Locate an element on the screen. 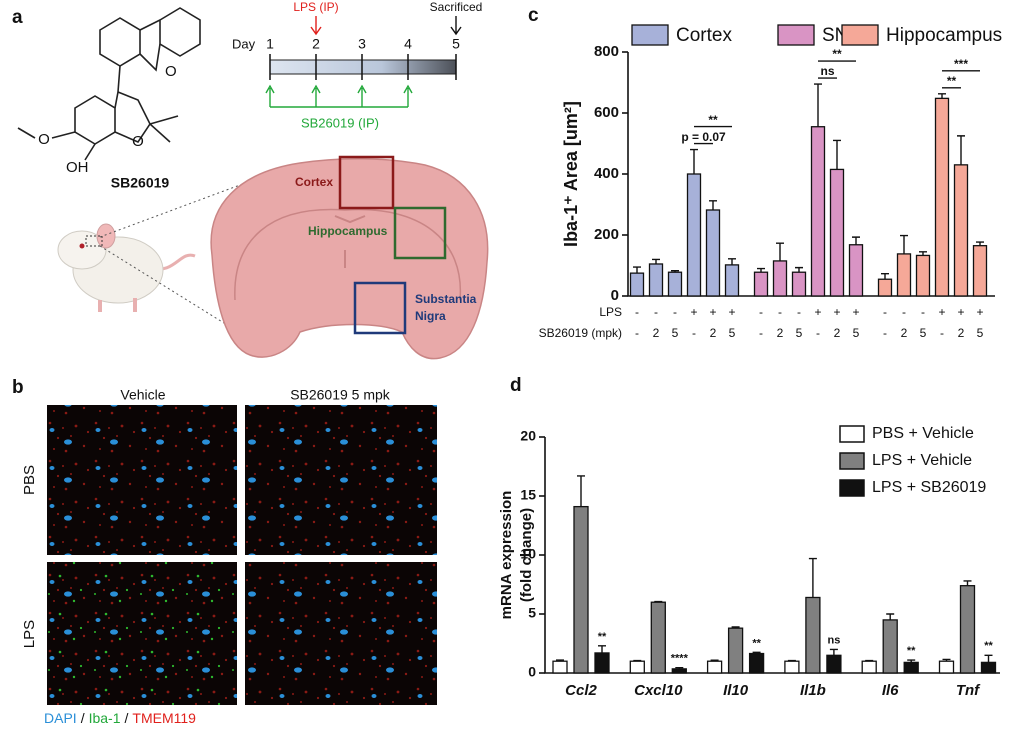  sacrificed-label: Sacrificed is located at coordinates (456, 7).